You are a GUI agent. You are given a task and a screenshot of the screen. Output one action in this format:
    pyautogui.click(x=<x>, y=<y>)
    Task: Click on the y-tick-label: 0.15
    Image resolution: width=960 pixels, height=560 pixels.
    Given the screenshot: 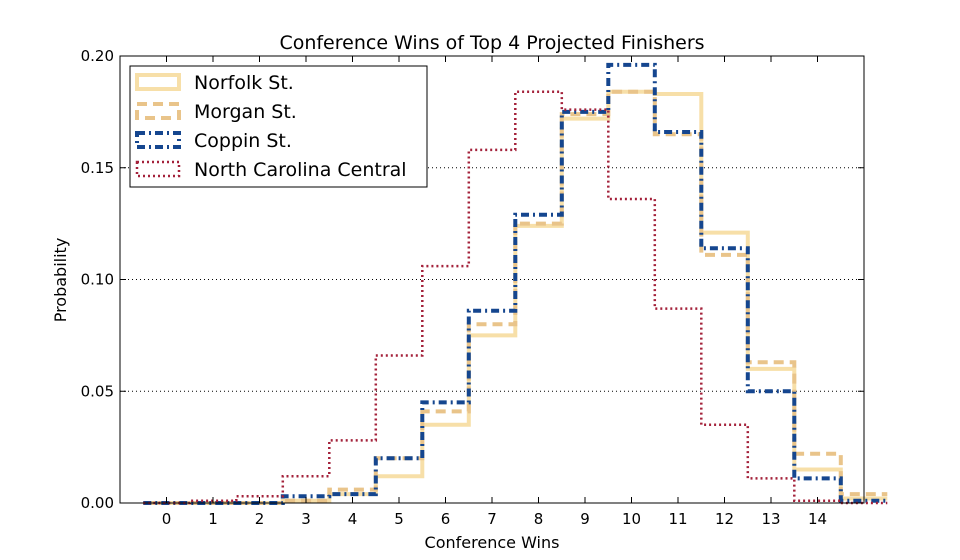 What is the action you would take?
    pyautogui.click(x=97, y=168)
    